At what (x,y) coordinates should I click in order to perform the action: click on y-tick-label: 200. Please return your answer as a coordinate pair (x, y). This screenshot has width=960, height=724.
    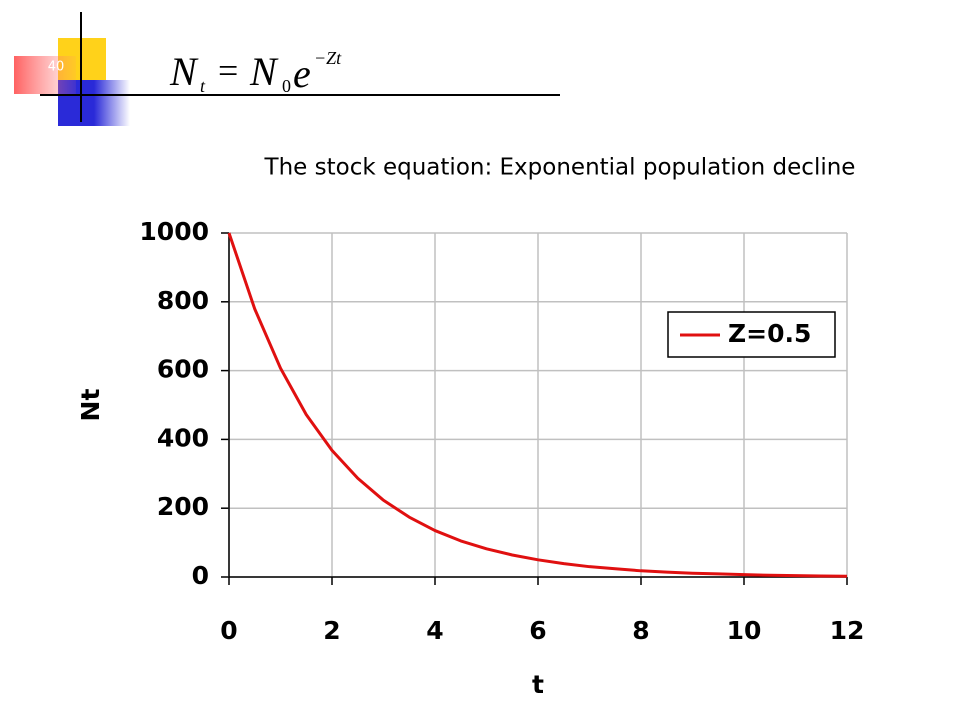
    Looking at the image, I should click on (183, 506).